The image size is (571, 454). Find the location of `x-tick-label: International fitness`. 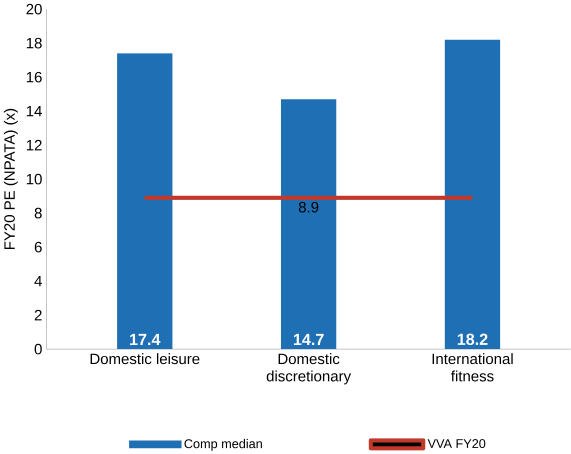

x-tick-label: International fitness is located at coordinates (472, 367).